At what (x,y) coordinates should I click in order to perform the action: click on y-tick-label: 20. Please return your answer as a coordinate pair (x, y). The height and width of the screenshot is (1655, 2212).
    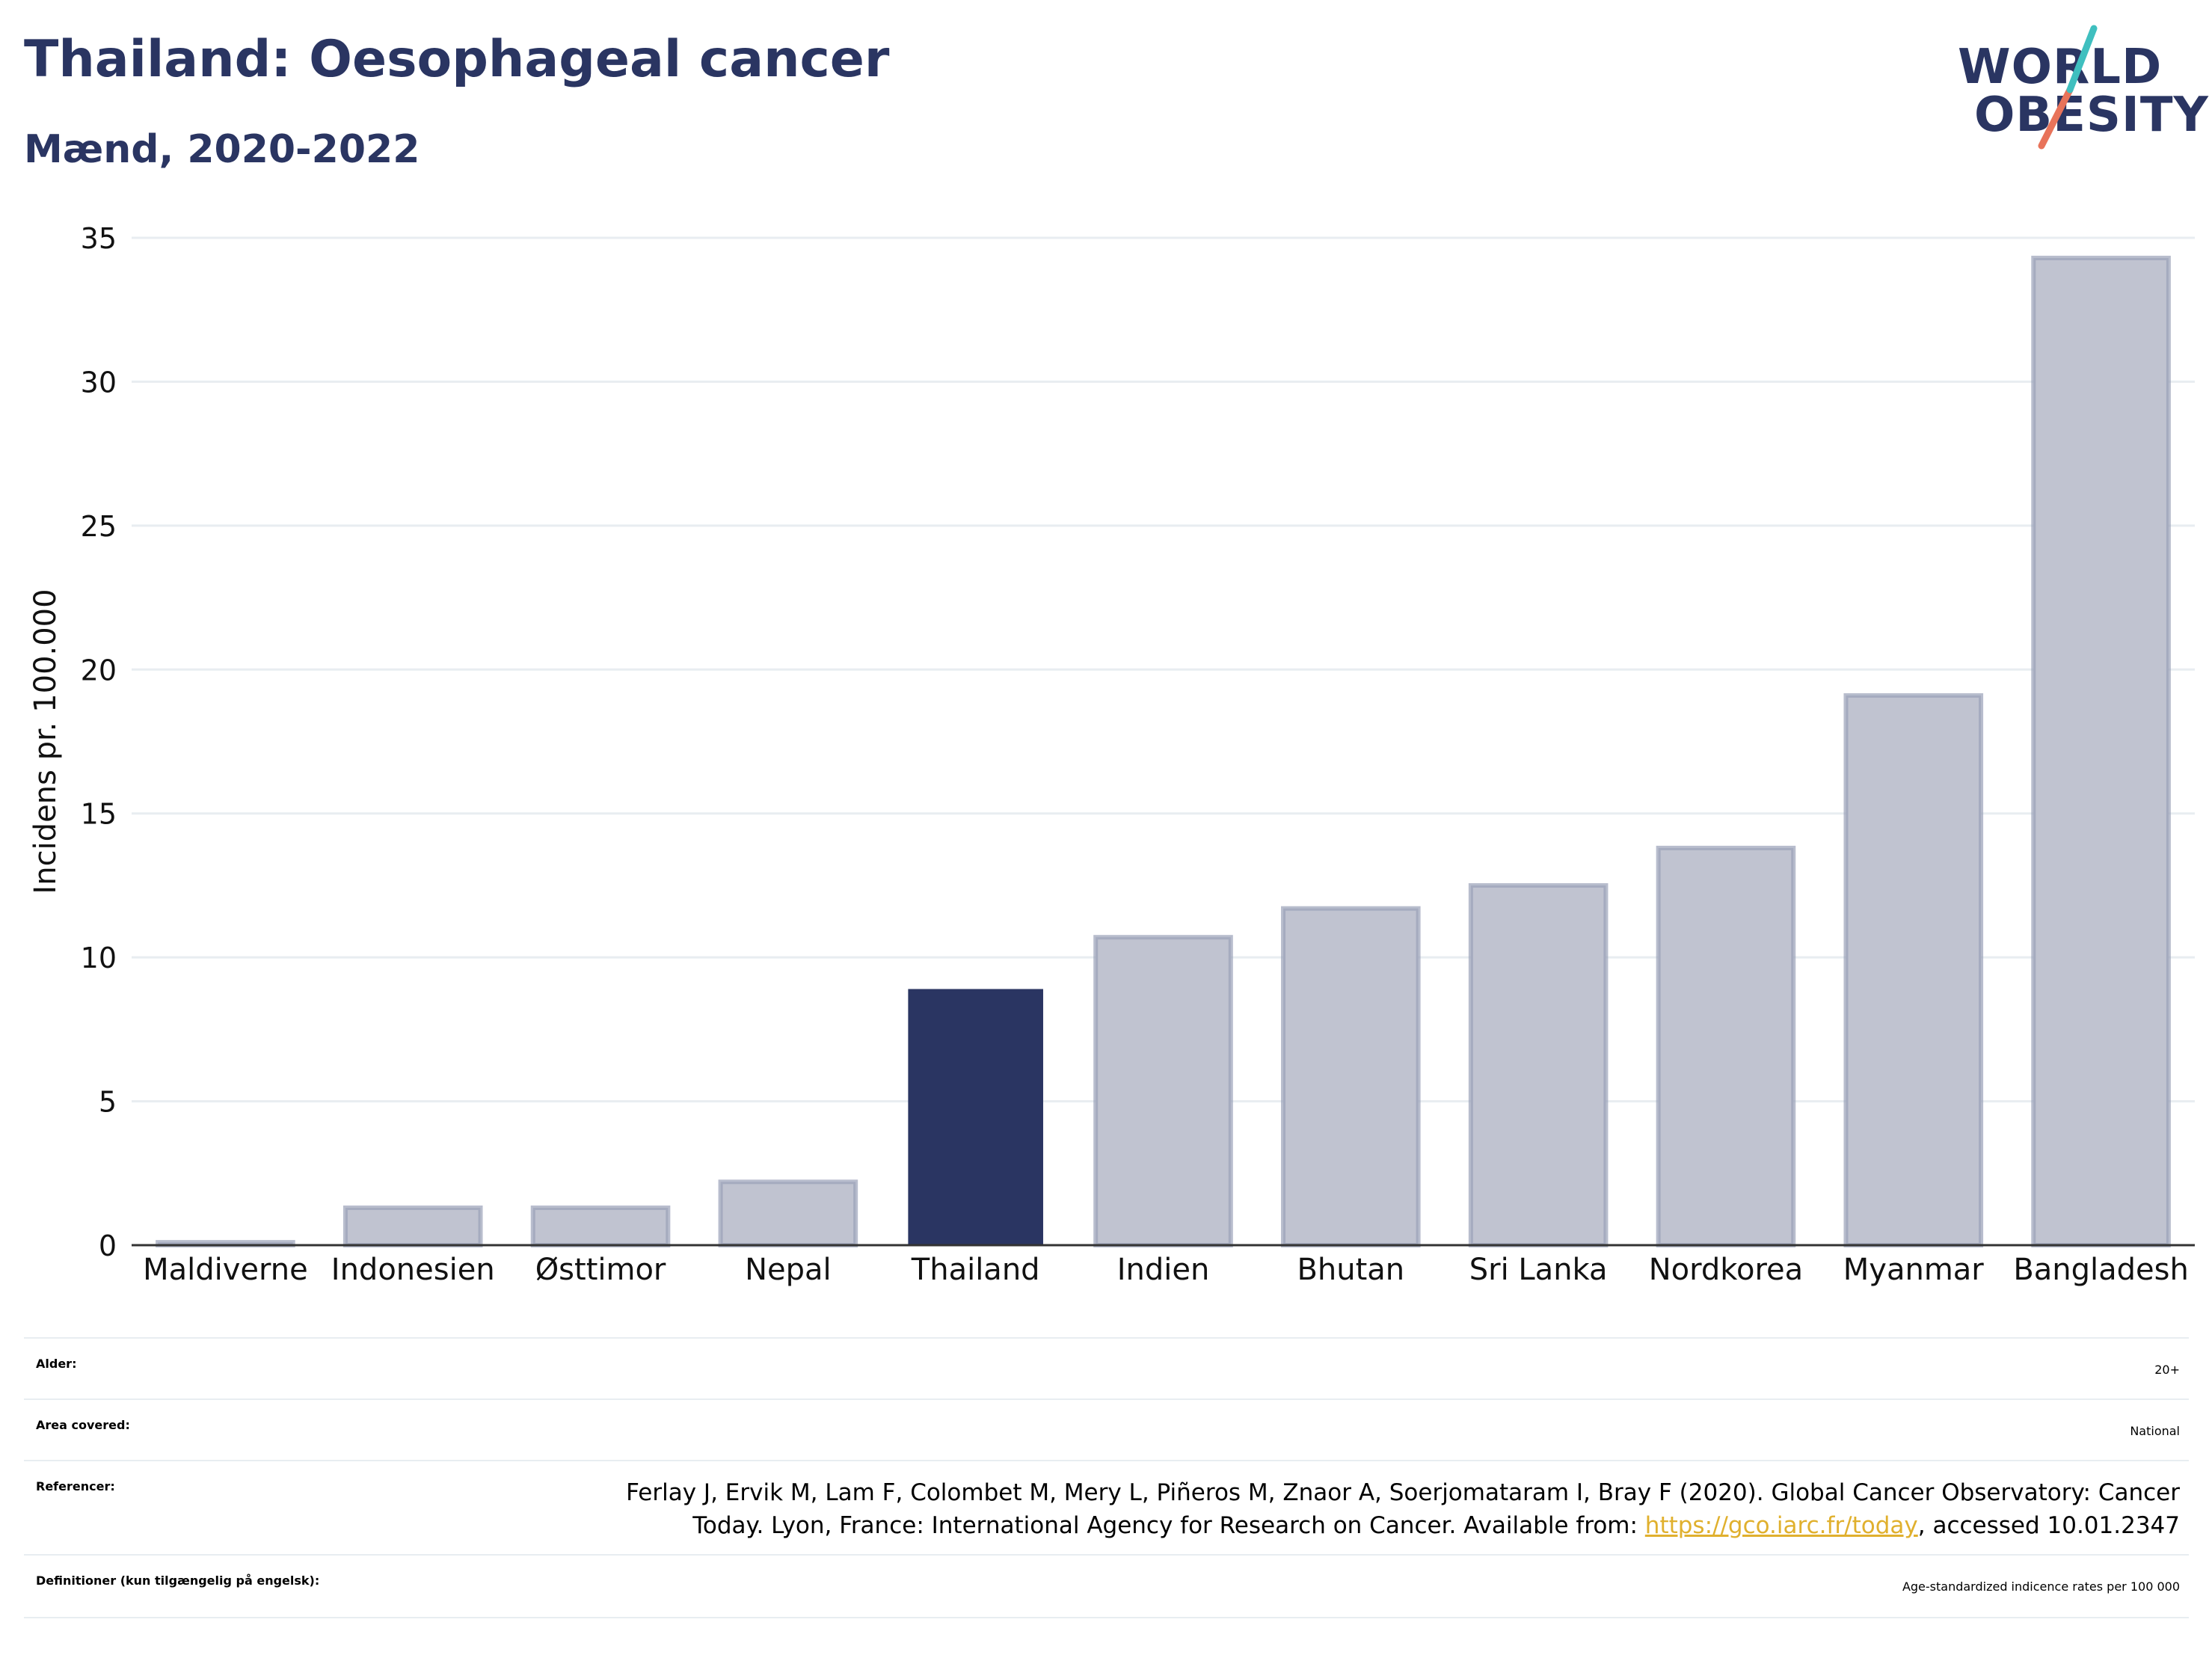
    Looking at the image, I should click on (99, 670).